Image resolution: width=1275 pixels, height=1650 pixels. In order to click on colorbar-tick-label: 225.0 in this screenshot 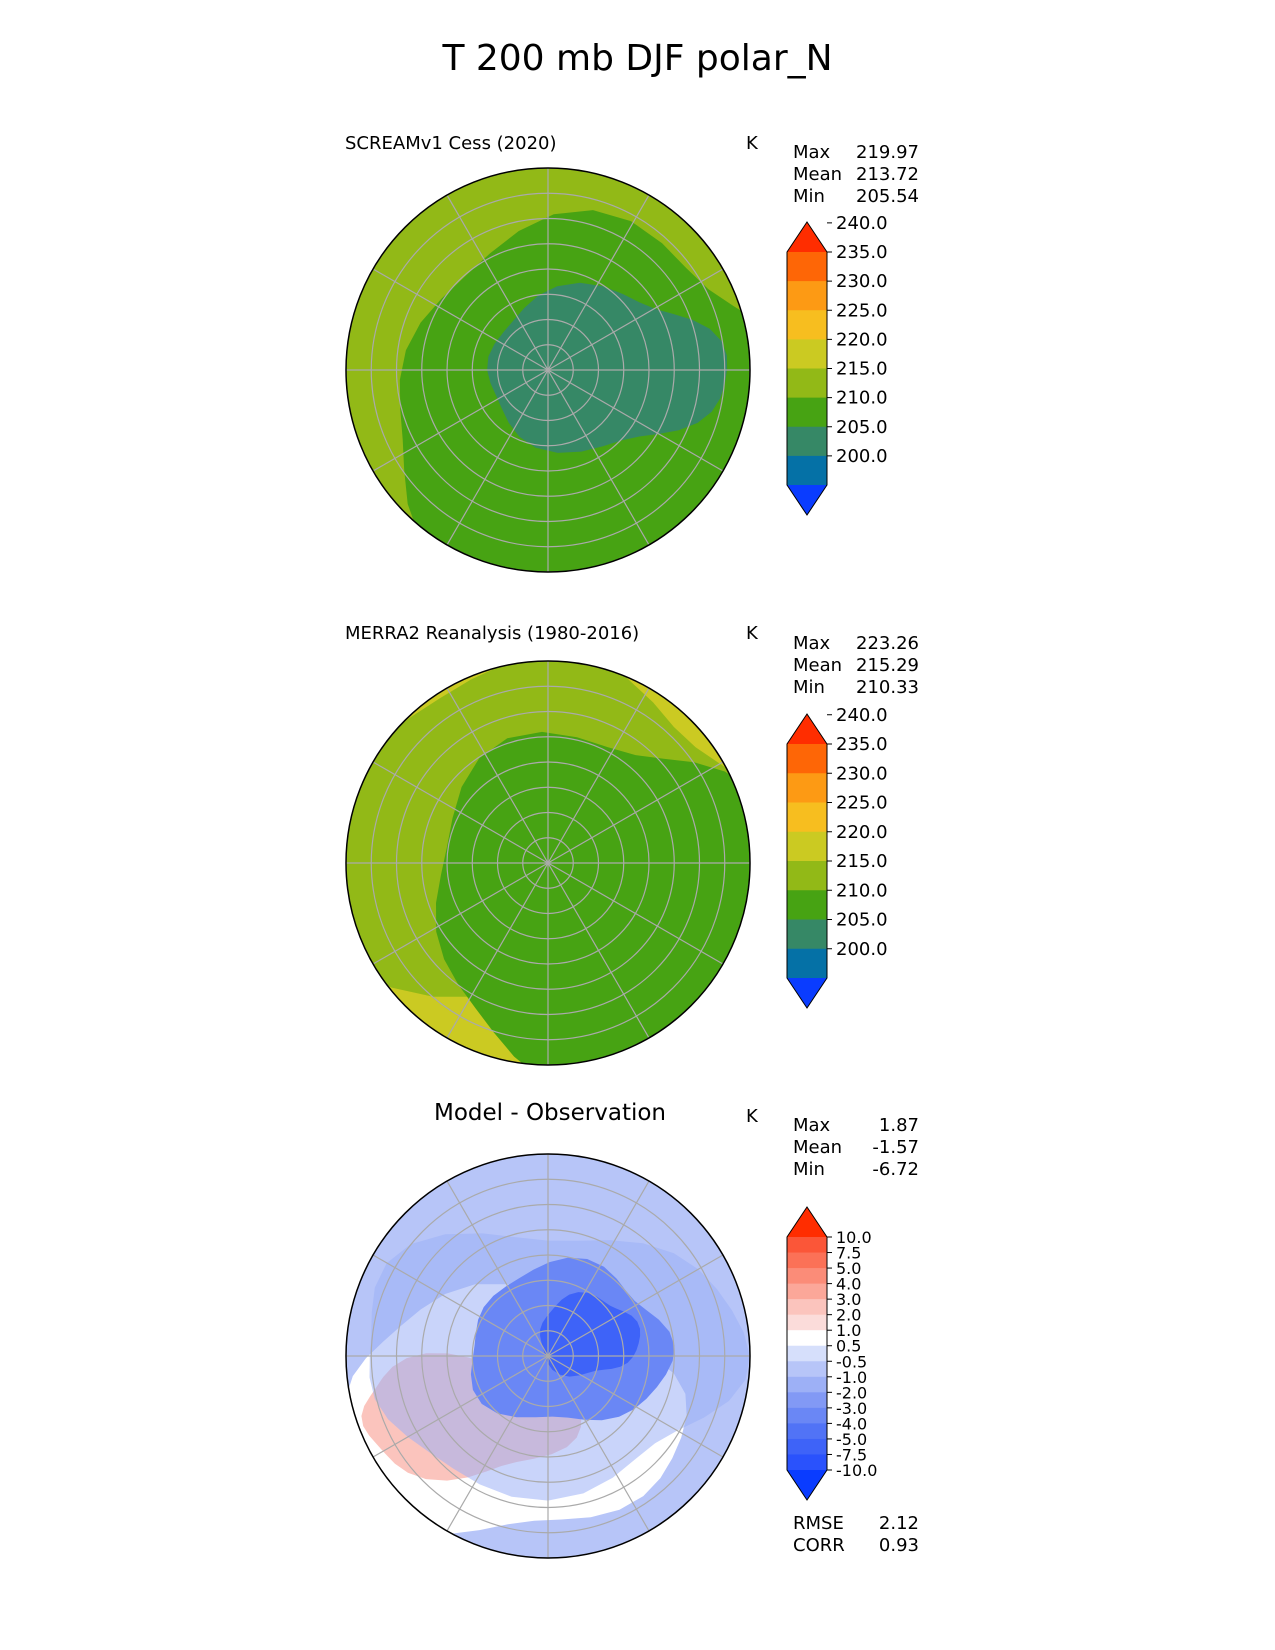, I will do `click(862, 803)`.